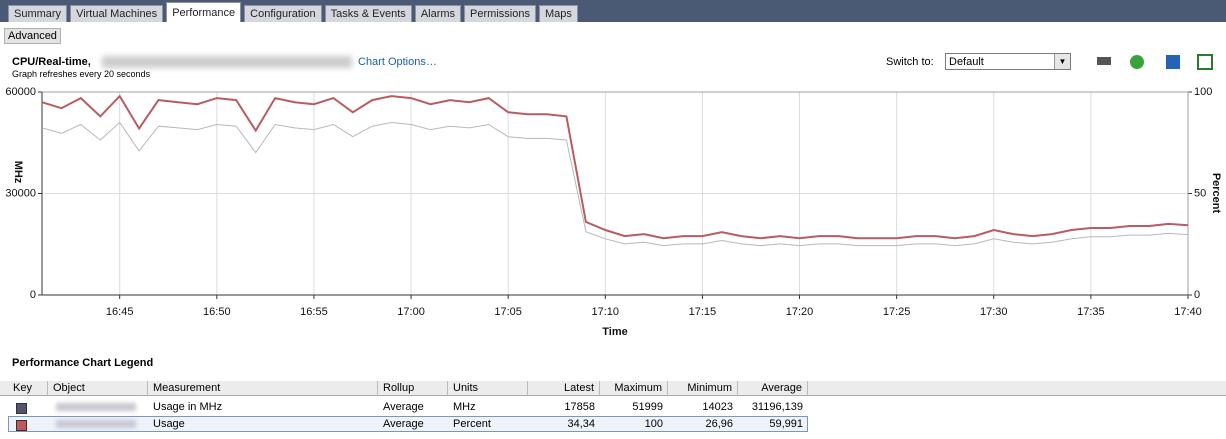 This screenshot has width=1226, height=439. Describe the element at coordinates (20, 193) in the screenshot. I see `y-tick-label: 30000` at that location.